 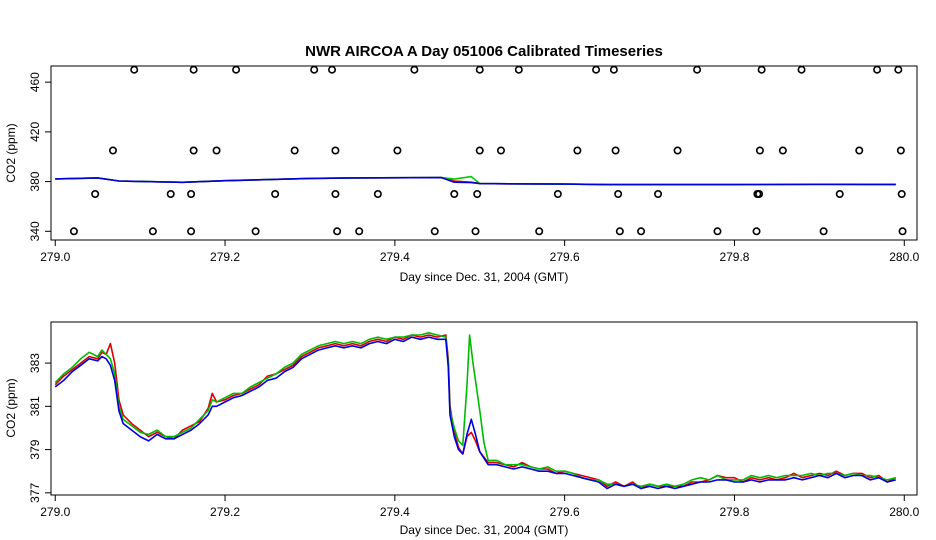 I want to click on y-tick-label: 420, so click(x=35, y=132).